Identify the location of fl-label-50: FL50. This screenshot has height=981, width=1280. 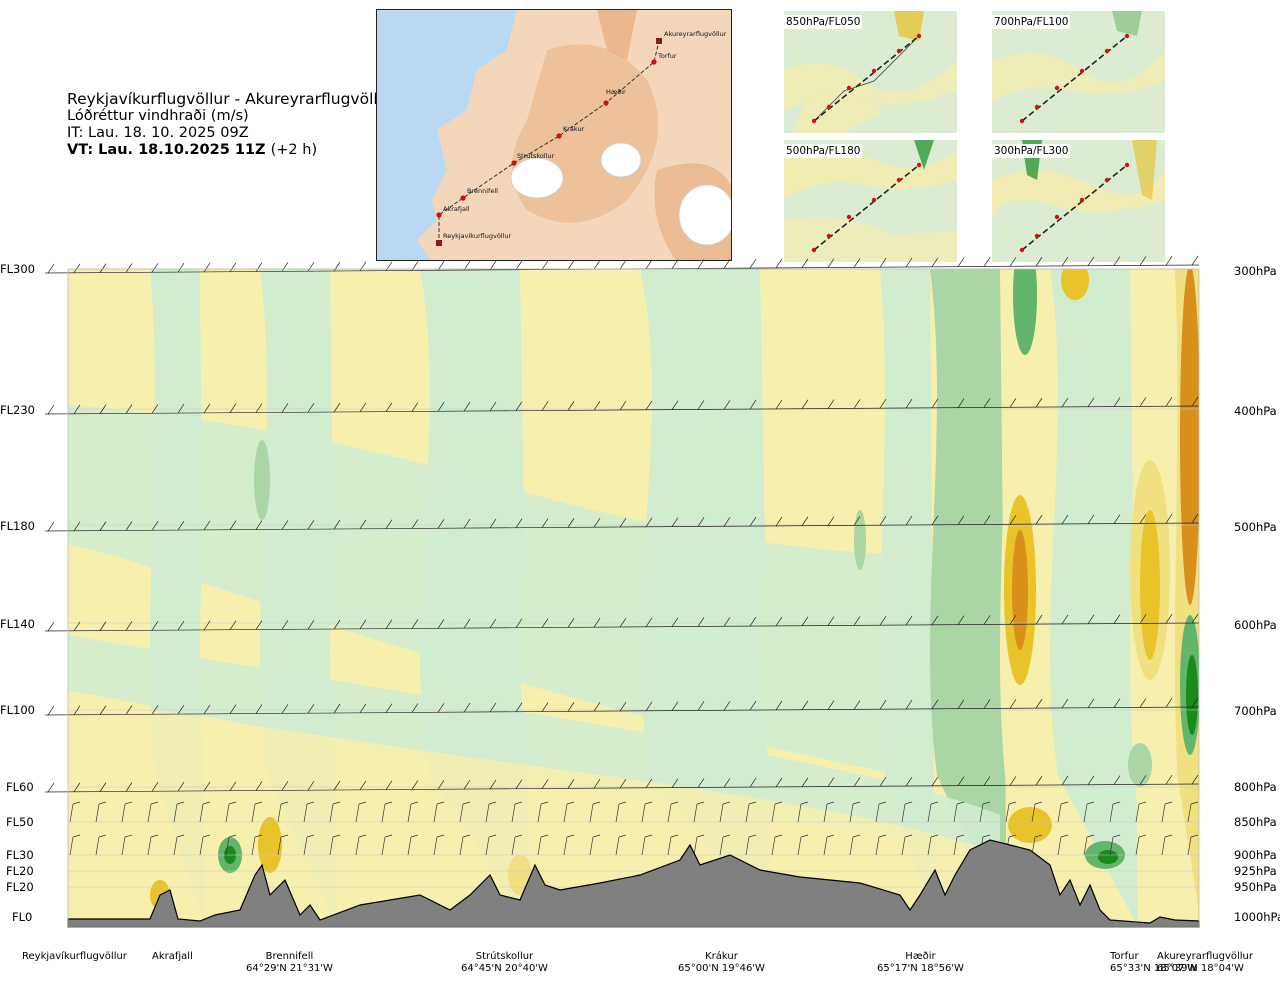
(20, 822).